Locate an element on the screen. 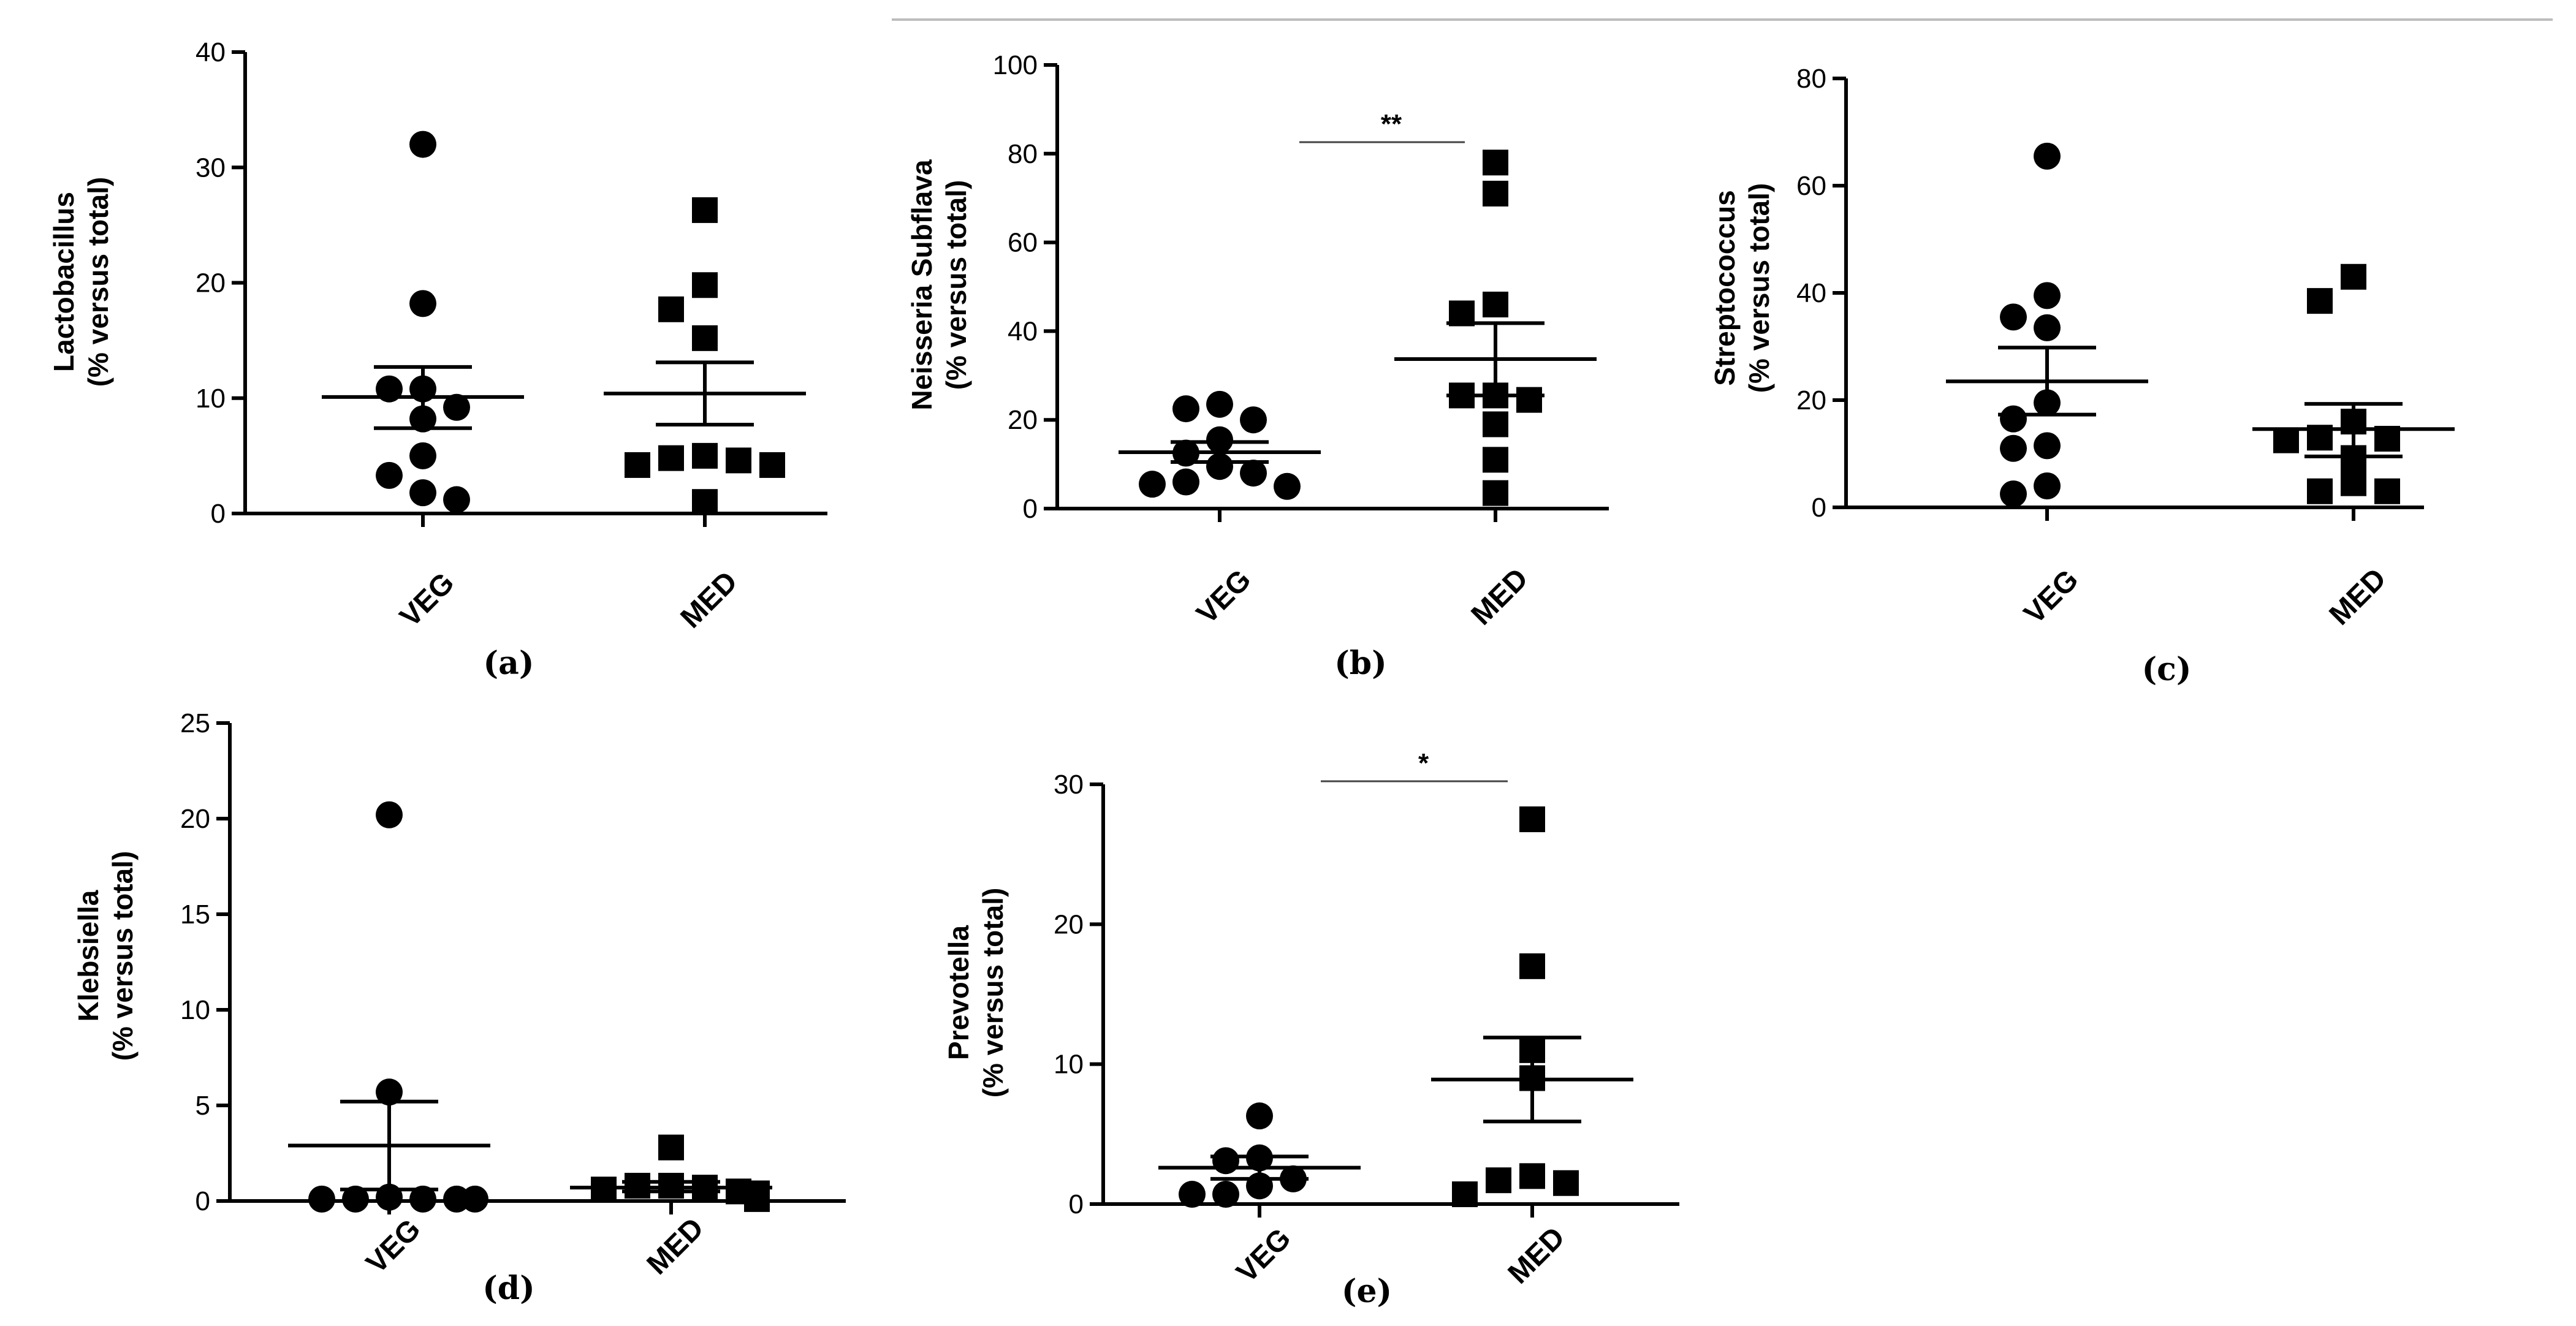  y-tick-label: 80 is located at coordinates (1811, 79).